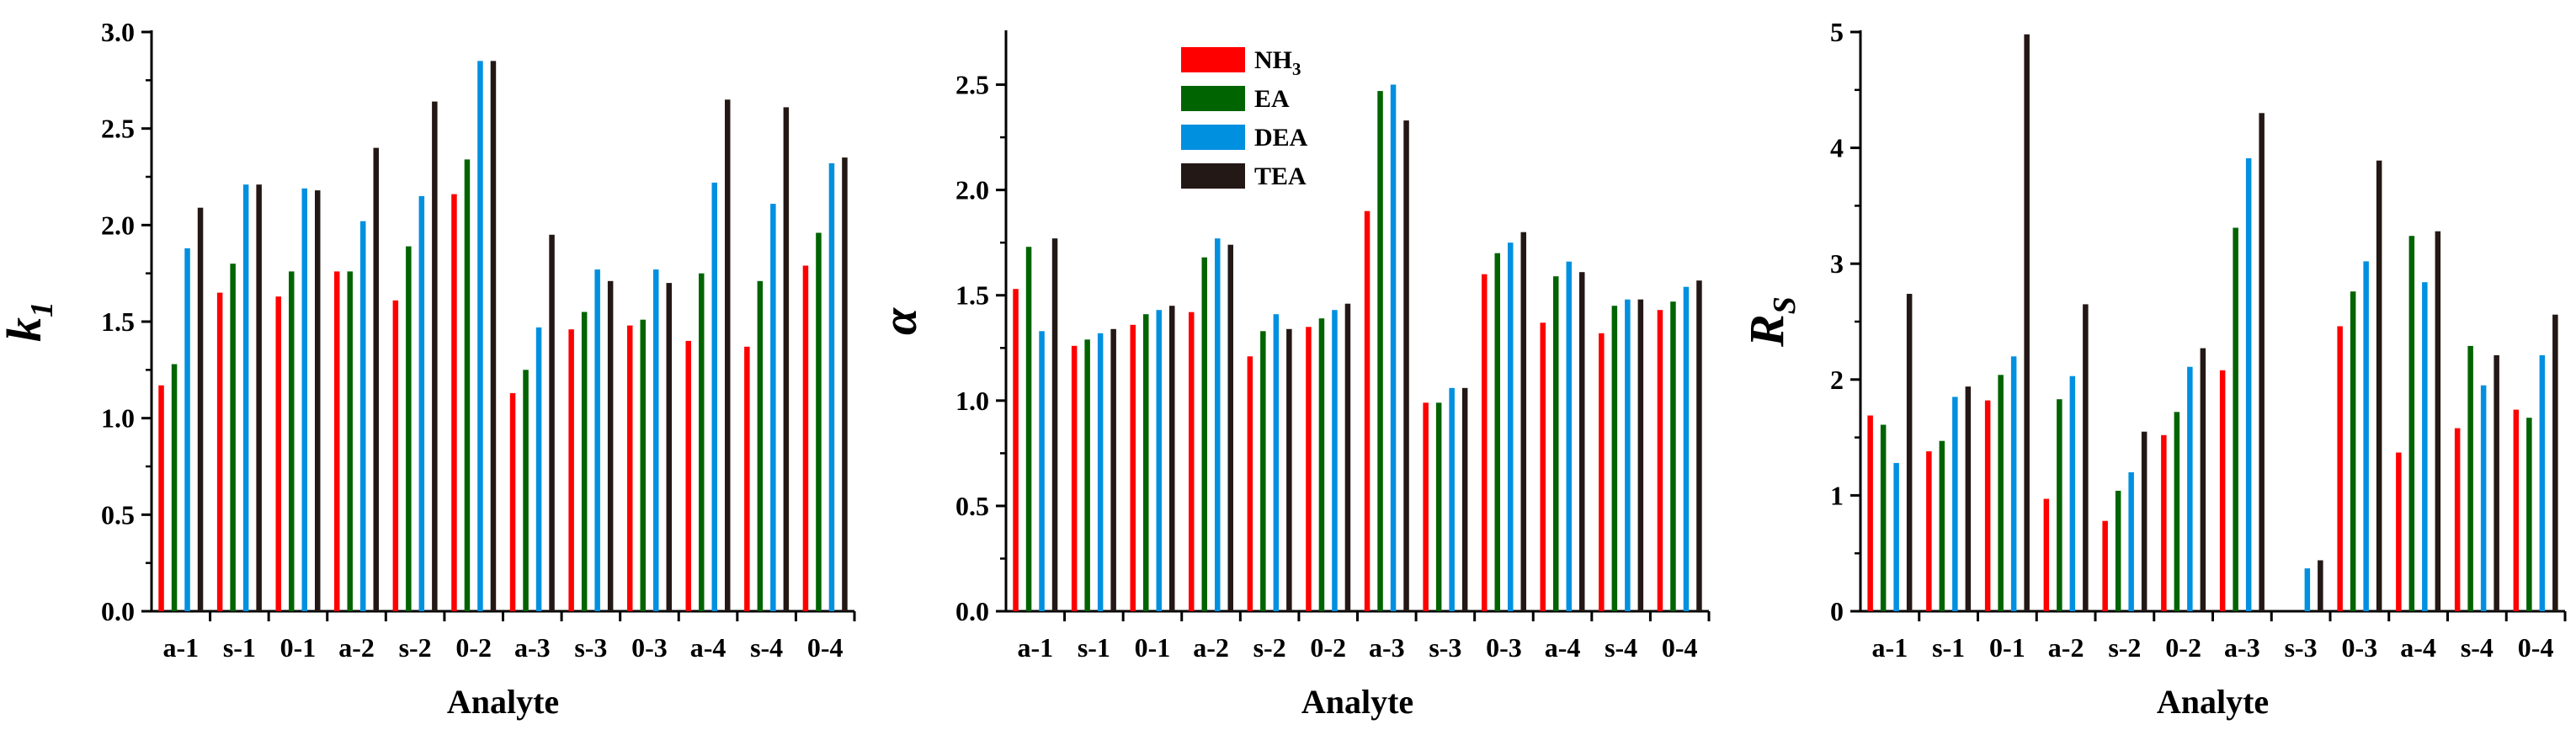  I want to click on y-tick-label: 0, so click(1837, 611).